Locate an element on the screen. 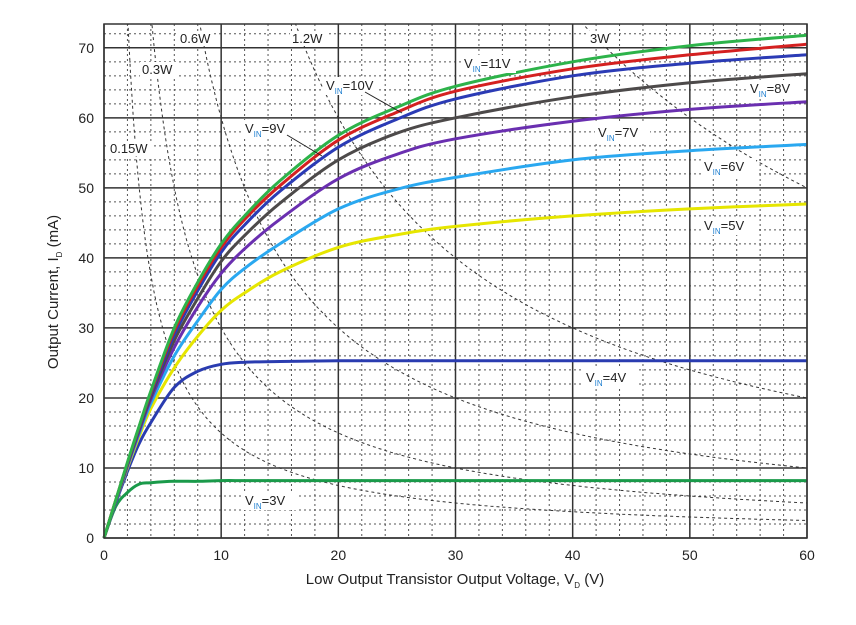 The height and width of the screenshot is (625, 856). power-label: 0.3W is located at coordinates (157, 69).